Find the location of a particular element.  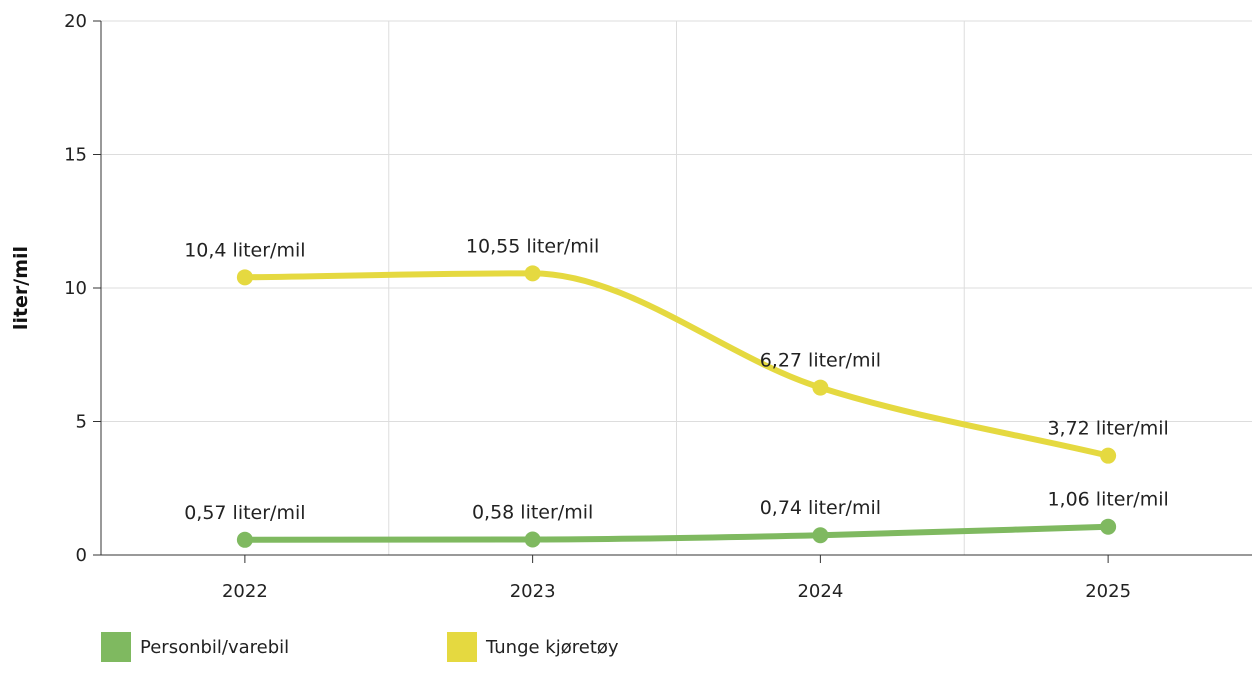

legend-label: Personbil/varebil is located at coordinates (214, 647).